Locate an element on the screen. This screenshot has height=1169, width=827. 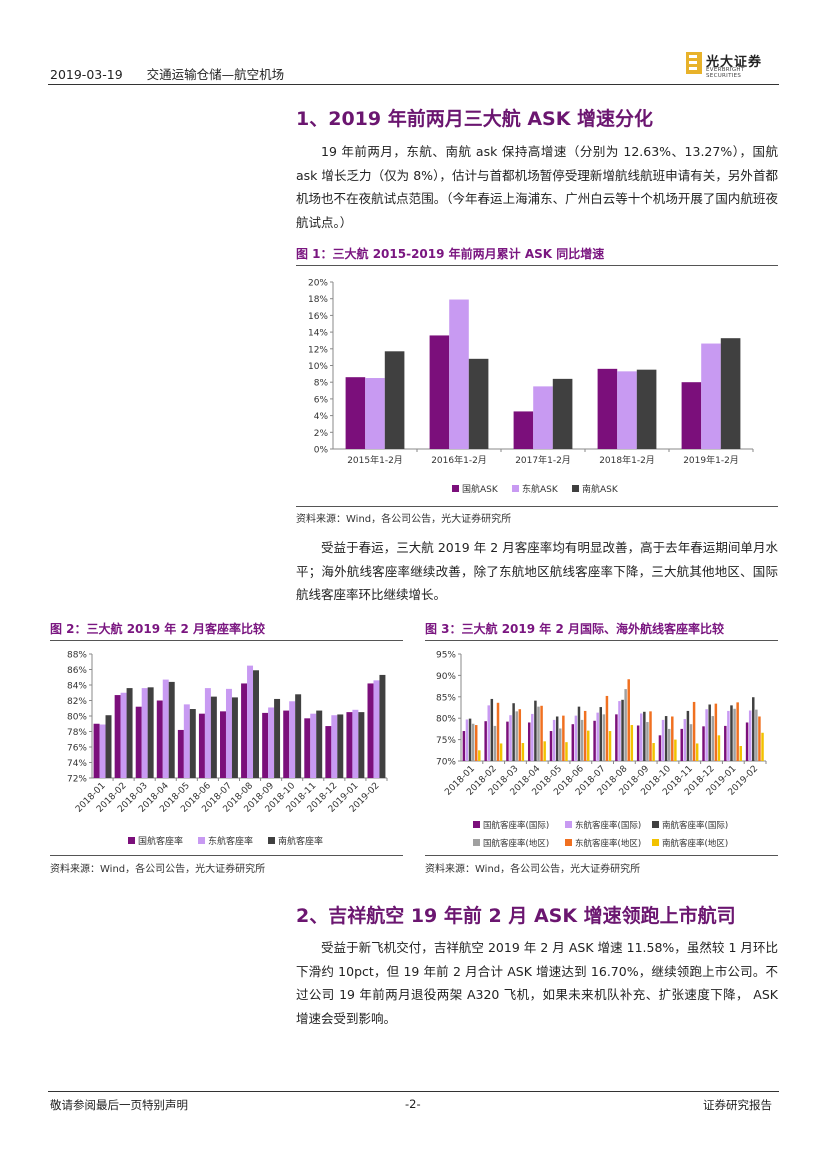
footer-divider is located at coordinates (413, 1091).